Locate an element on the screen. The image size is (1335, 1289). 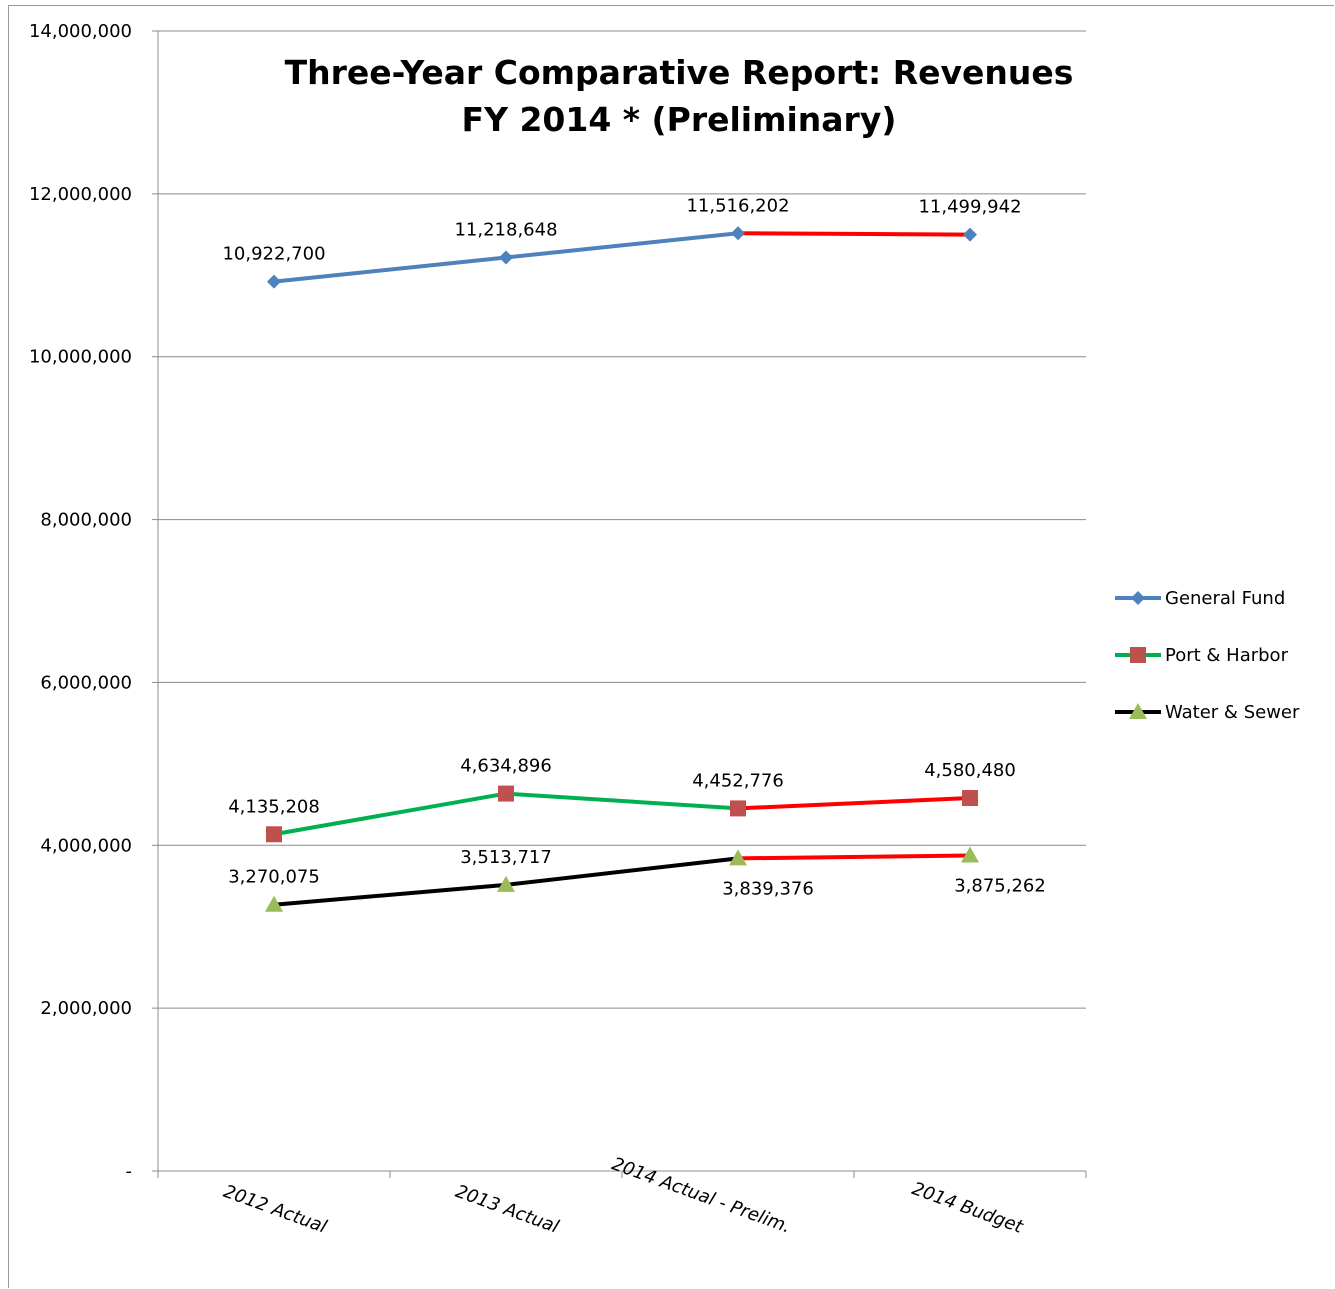
data-label: 4,452,776 is located at coordinates (738, 780).